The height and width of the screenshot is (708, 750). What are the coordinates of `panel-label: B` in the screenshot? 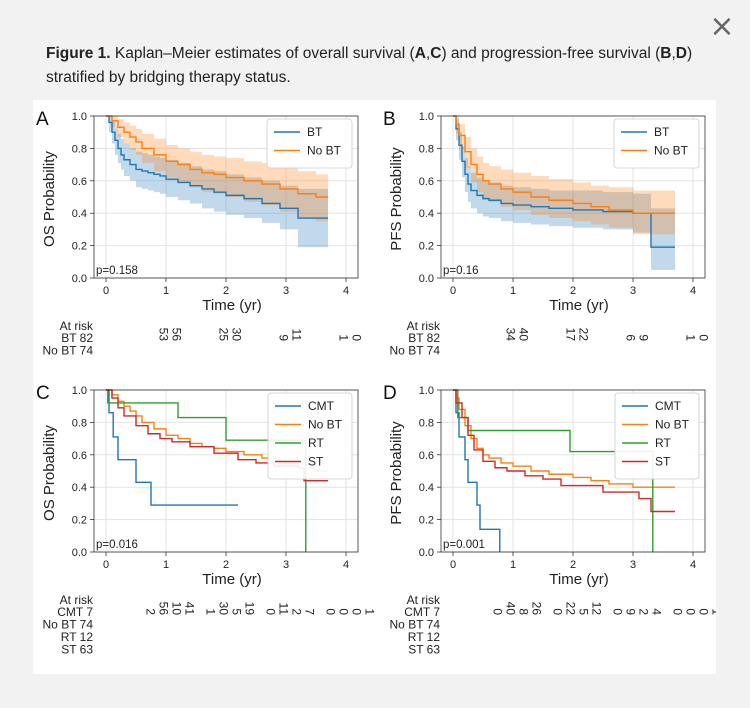 It's located at (389, 119).